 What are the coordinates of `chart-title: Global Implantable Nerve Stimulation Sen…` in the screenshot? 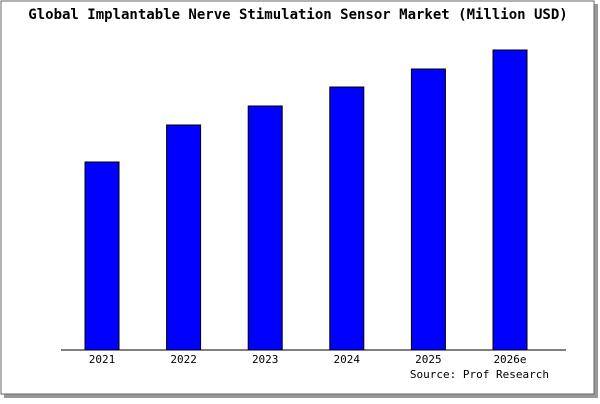 It's located at (297, 15).